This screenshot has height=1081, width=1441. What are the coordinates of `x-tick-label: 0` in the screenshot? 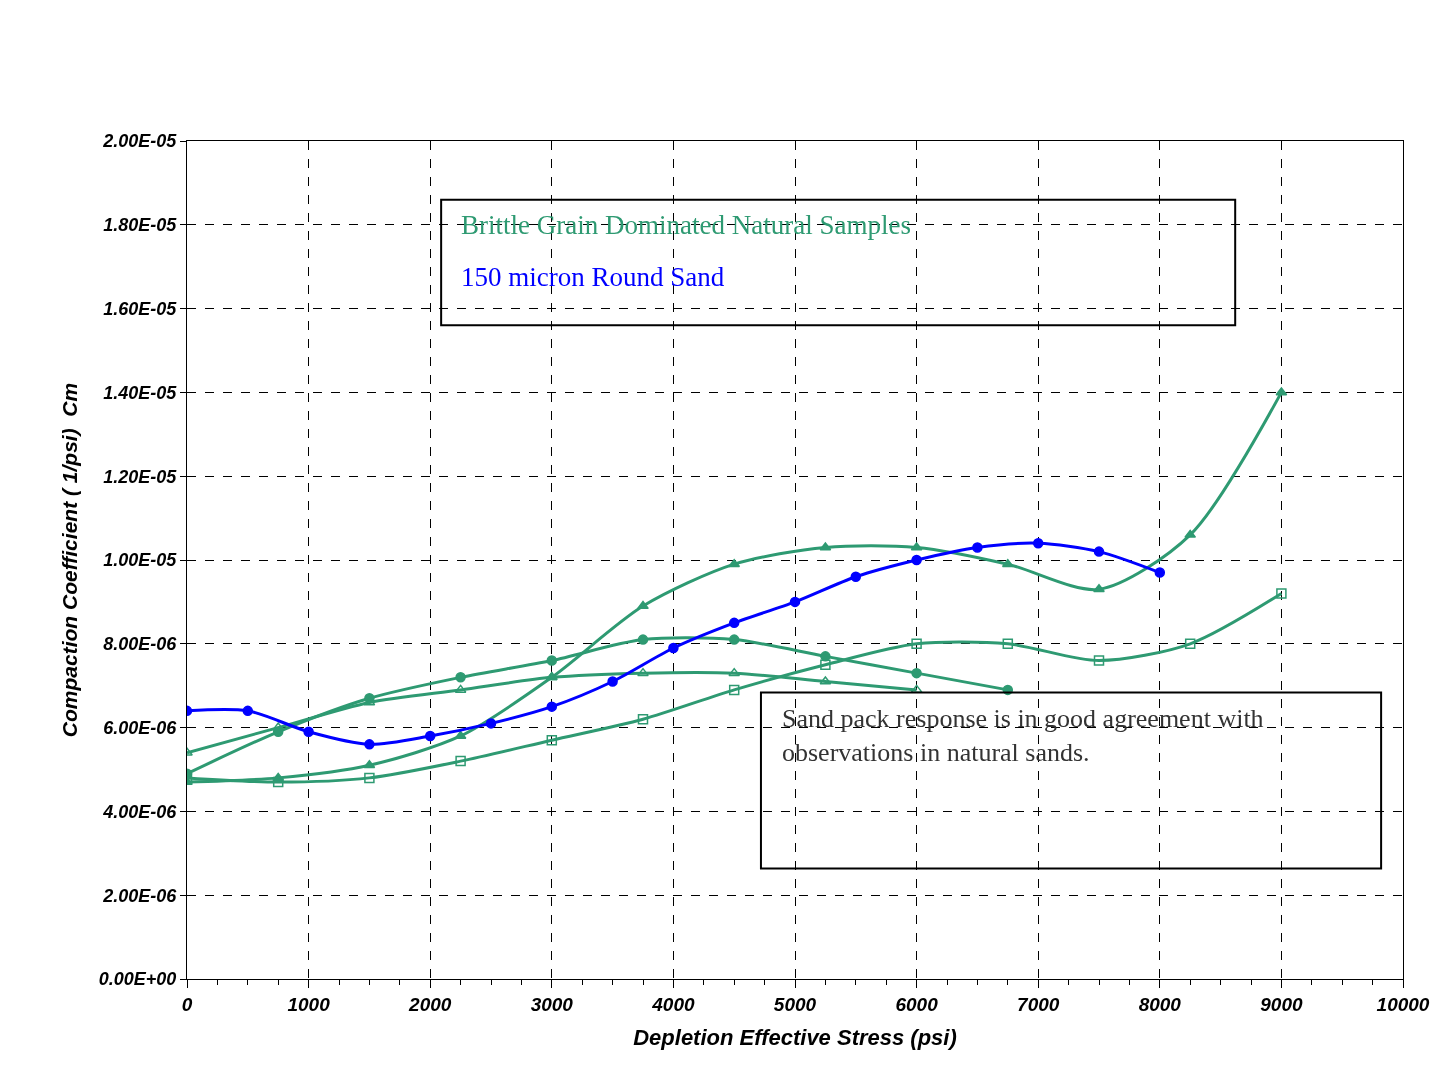 It's located at (187, 1004).